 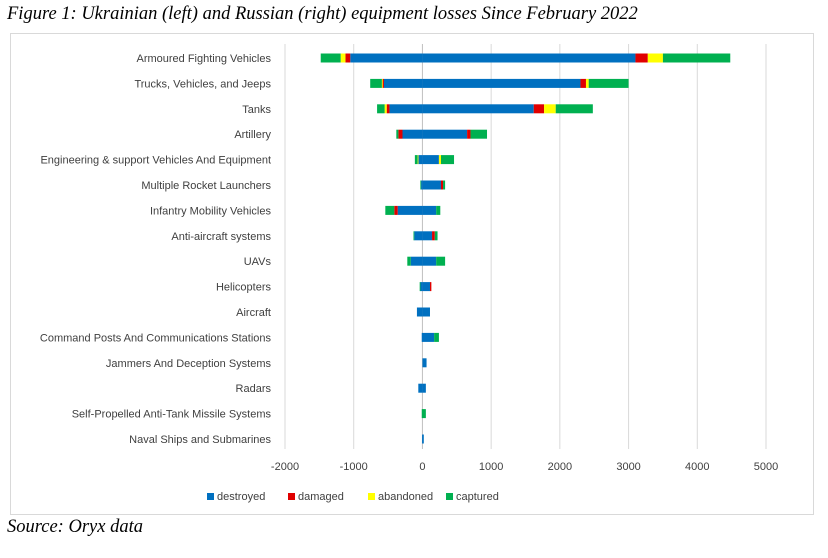 What do you see at coordinates (211, 211) in the screenshot?
I see `category-label: Infantry Mobility Vehicles` at bounding box center [211, 211].